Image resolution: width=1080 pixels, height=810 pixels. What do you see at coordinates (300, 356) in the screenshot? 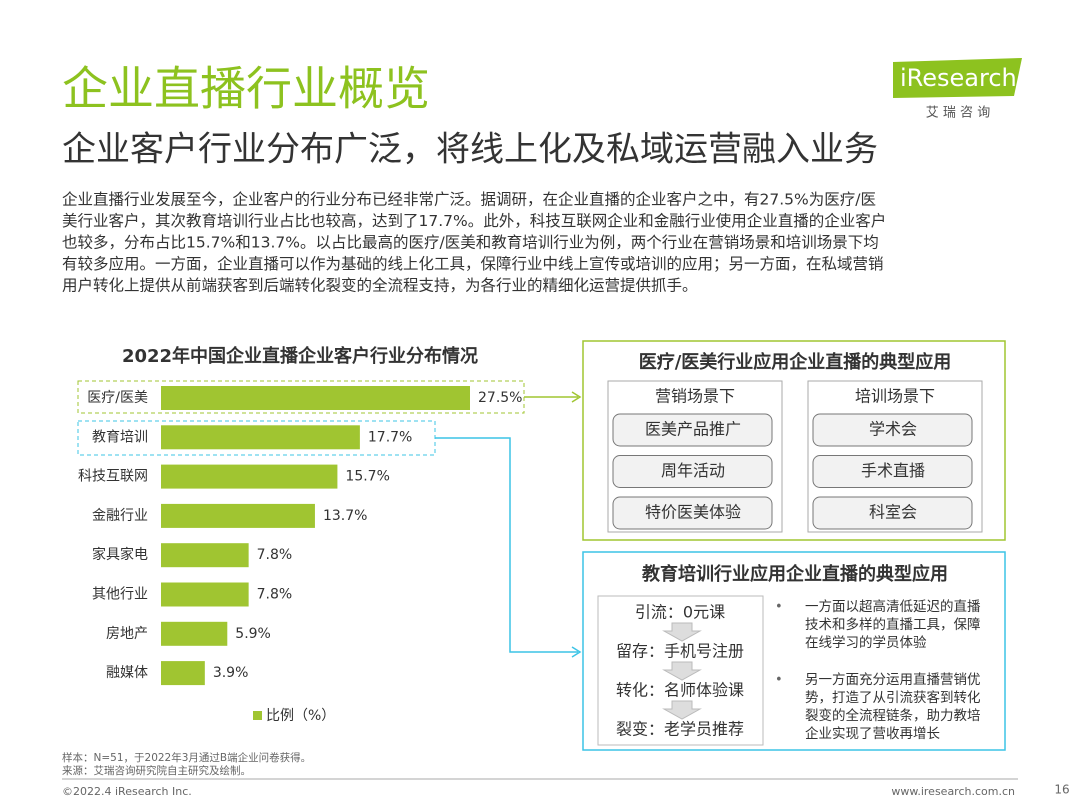
I see `chart-title: 2022年中国企业直播企业客户行业分布情况` at bounding box center [300, 356].